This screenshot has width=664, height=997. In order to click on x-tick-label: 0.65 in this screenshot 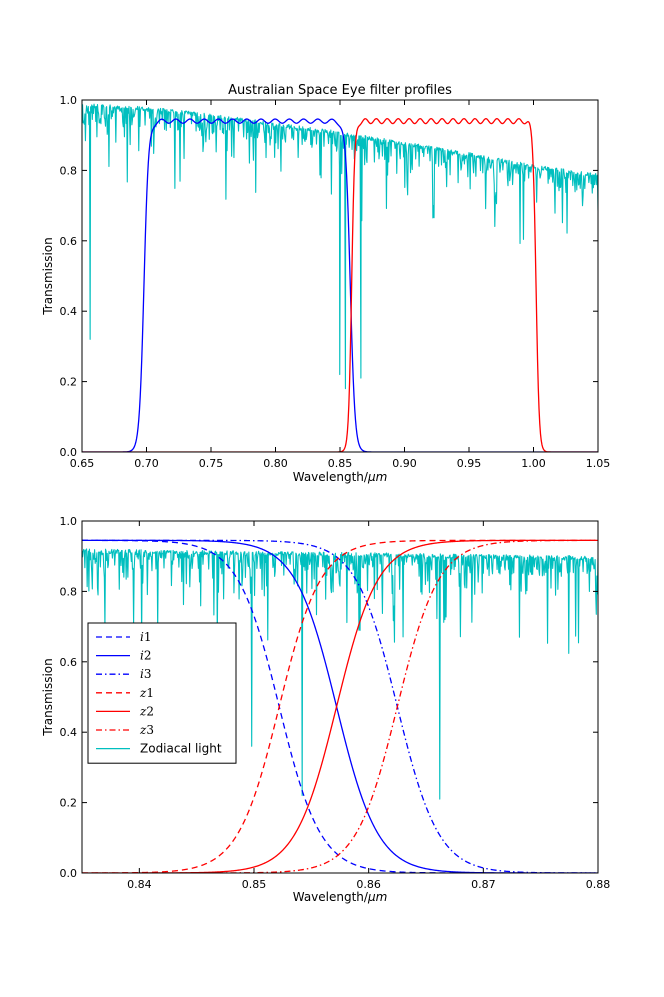, I will do `click(82, 463)`.